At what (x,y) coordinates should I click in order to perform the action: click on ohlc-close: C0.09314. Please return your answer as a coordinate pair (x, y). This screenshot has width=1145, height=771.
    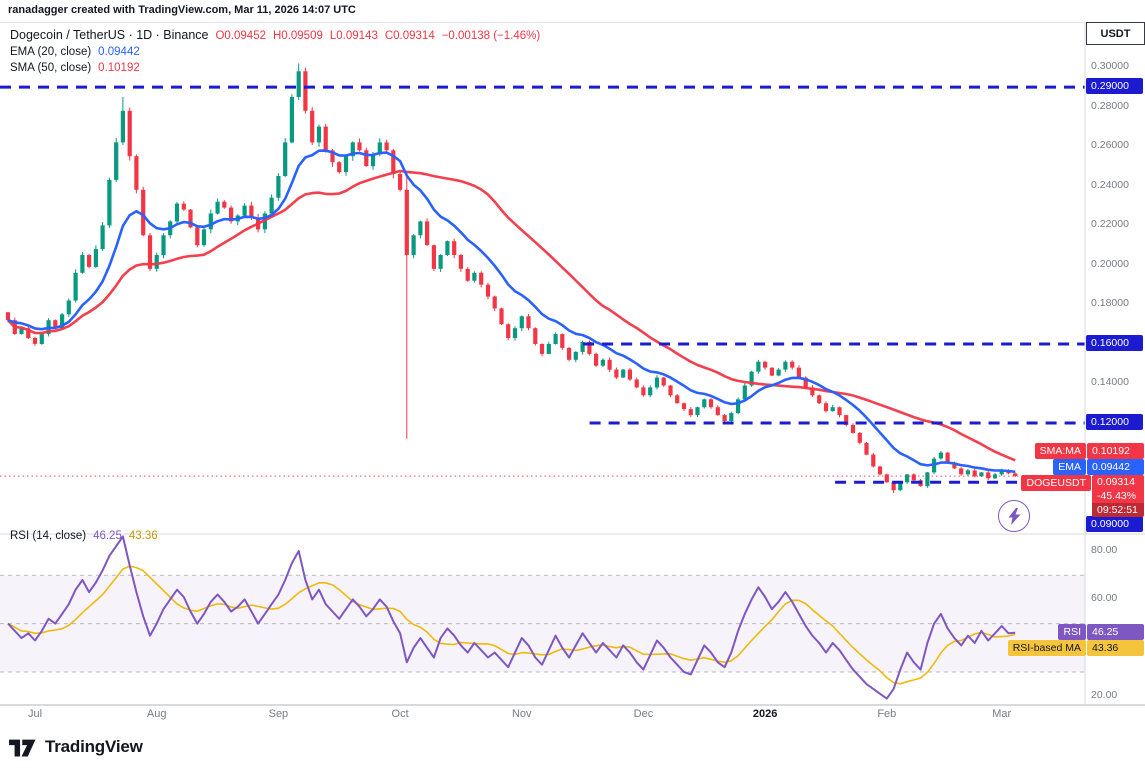
    Looking at the image, I should click on (409, 36).